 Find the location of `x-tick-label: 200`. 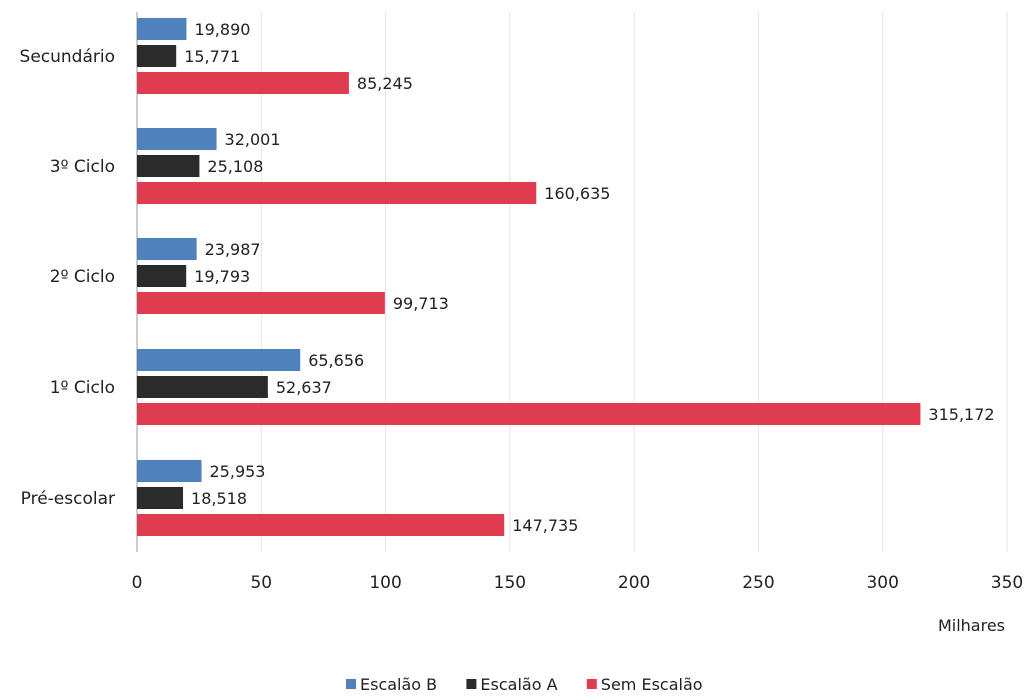

x-tick-label: 200 is located at coordinates (634, 583).